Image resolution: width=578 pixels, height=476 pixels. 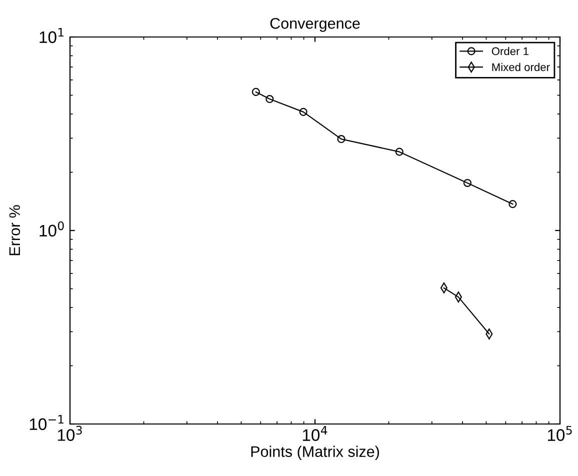 I want to click on legend-label: Mixed order, so click(x=521, y=67).